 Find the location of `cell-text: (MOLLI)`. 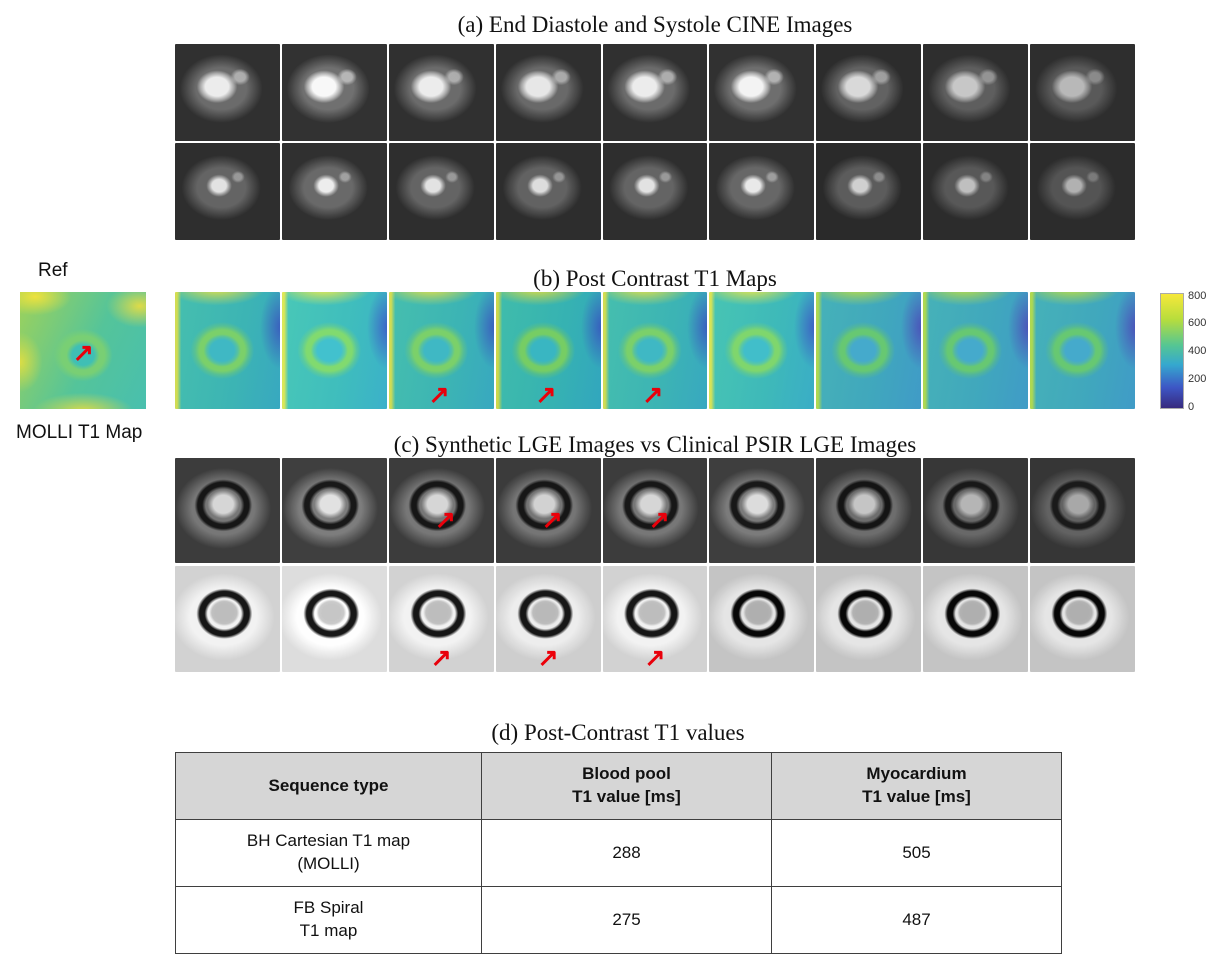

cell-text: (MOLLI) is located at coordinates (328, 863).